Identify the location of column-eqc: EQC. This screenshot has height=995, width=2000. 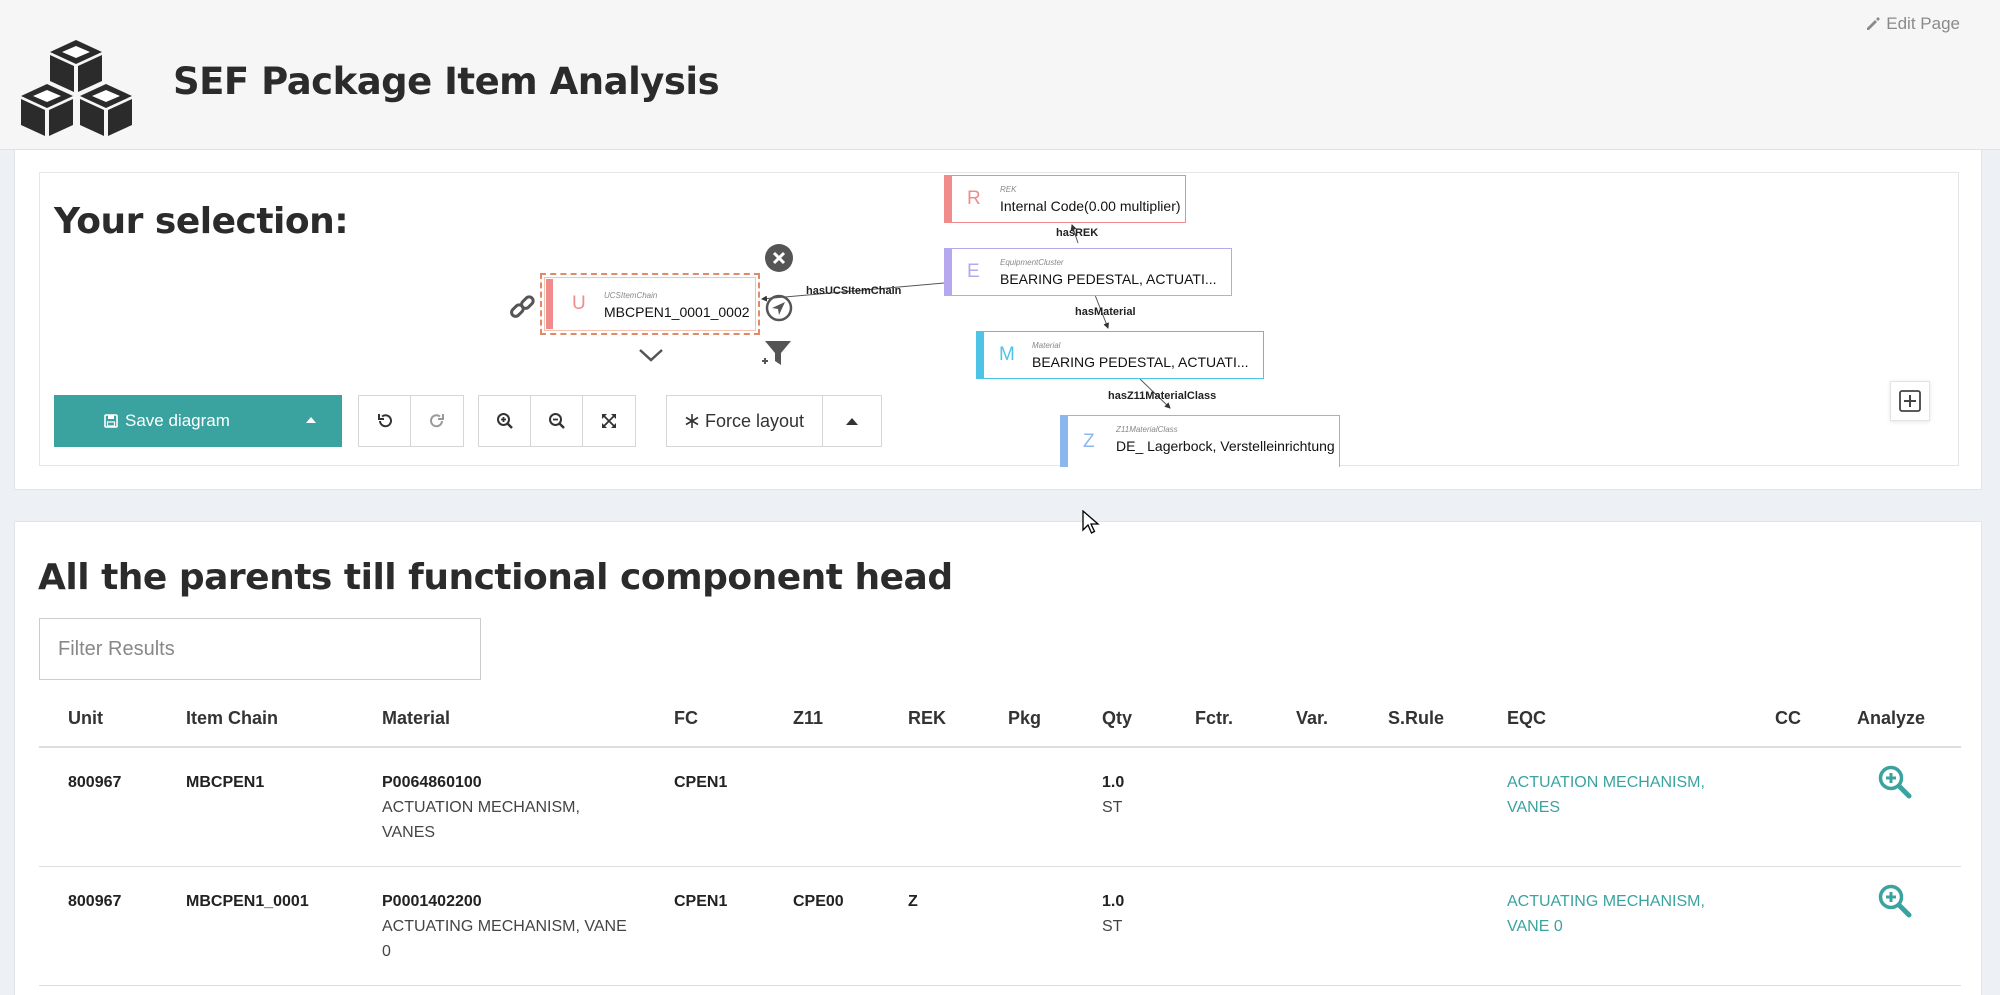
(1527, 718).